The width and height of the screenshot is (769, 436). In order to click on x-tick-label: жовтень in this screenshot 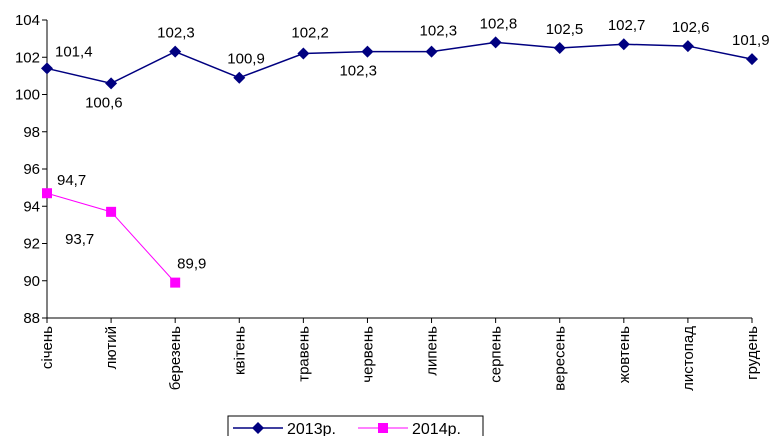, I will do `click(624, 354)`.